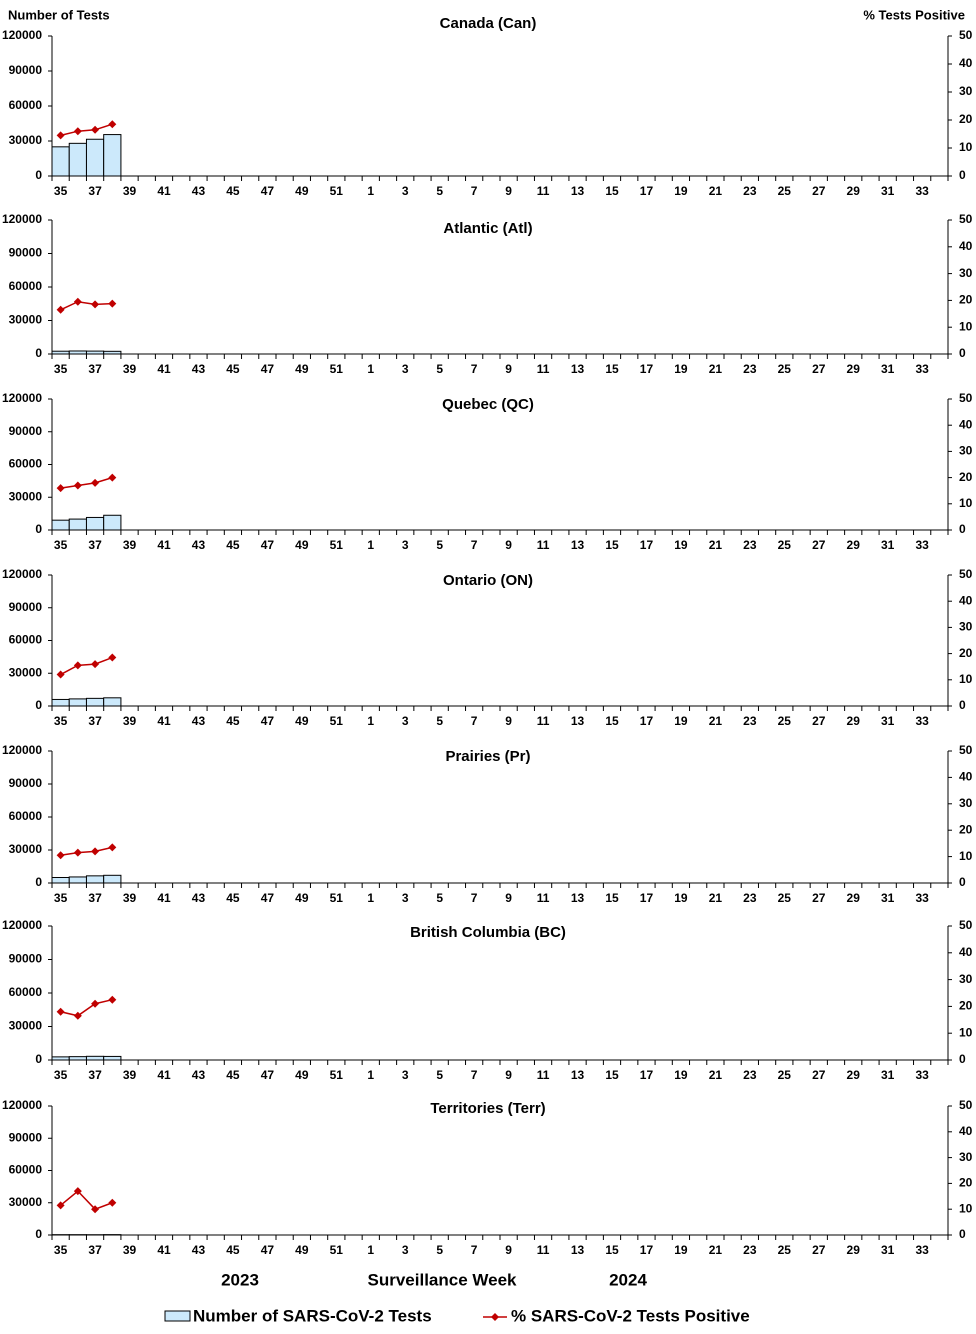 The width and height of the screenshot is (976, 1334). What do you see at coordinates (439, 721) in the screenshot?
I see `x-tick-label: 5` at bounding box center [439, 721].